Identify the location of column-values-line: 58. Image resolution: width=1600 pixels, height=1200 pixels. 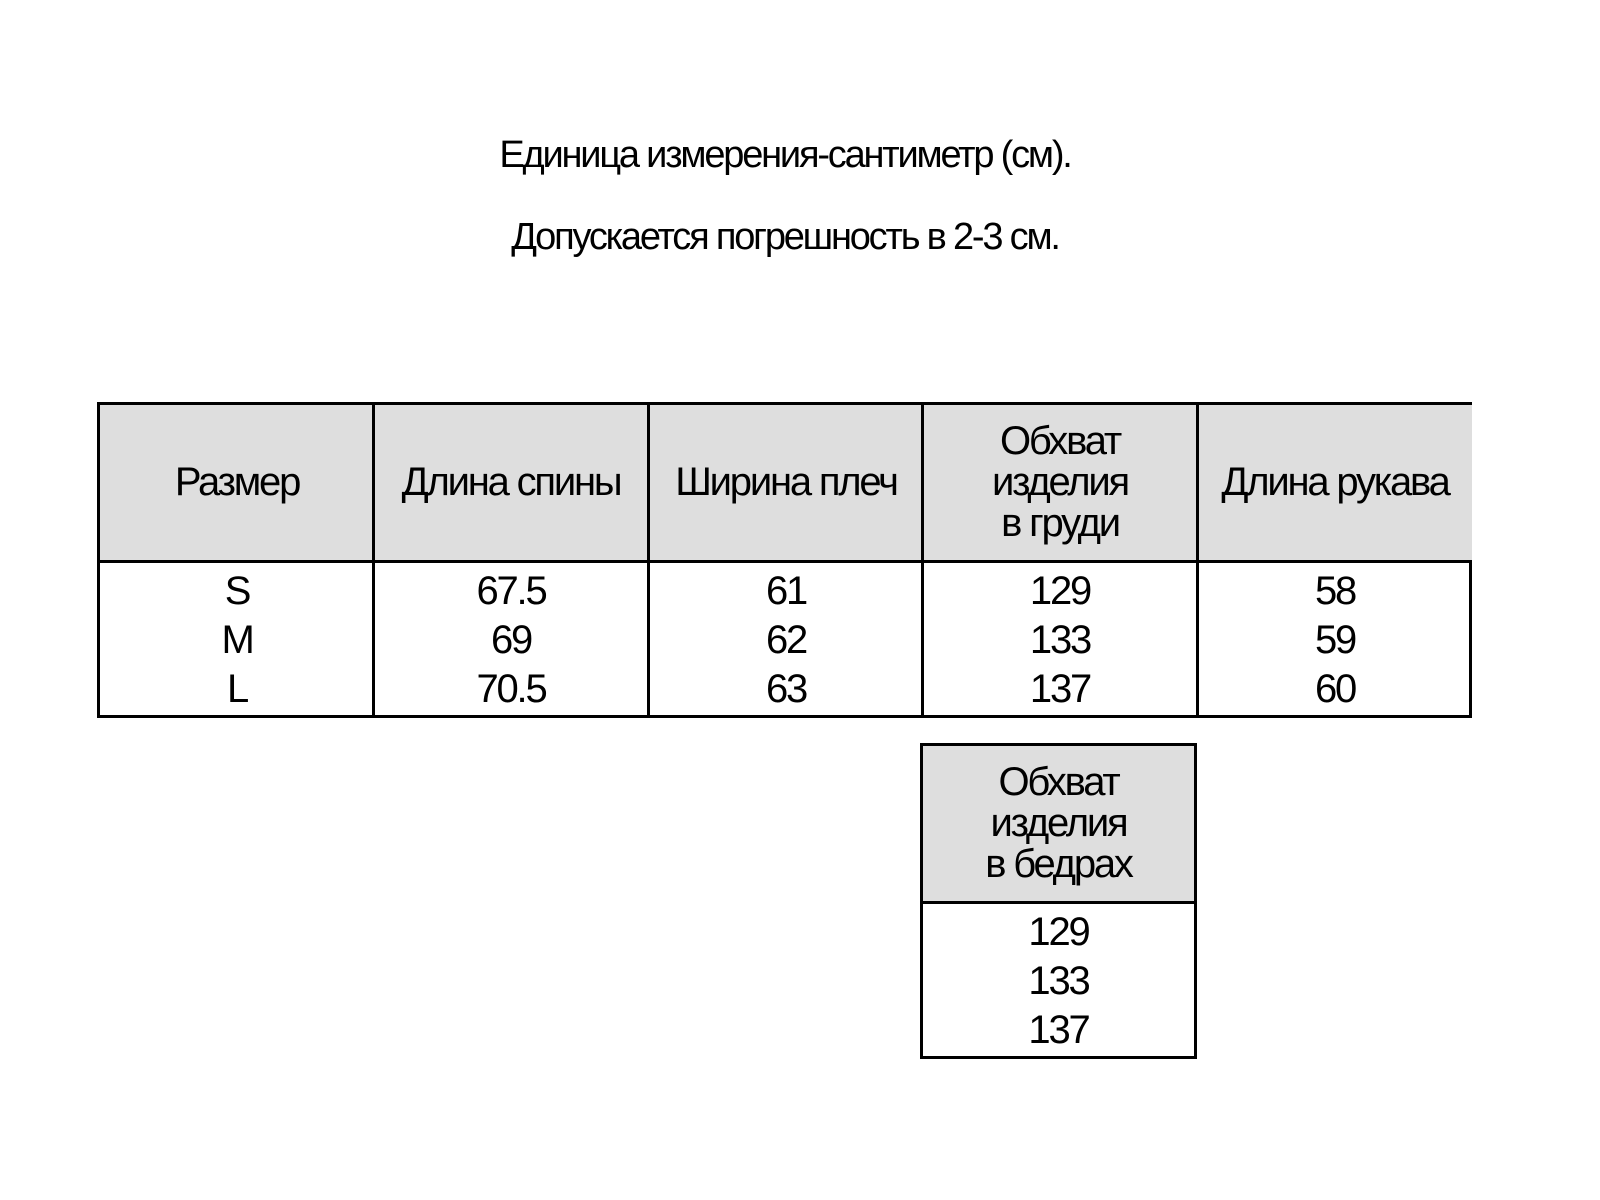
(1335, 591).